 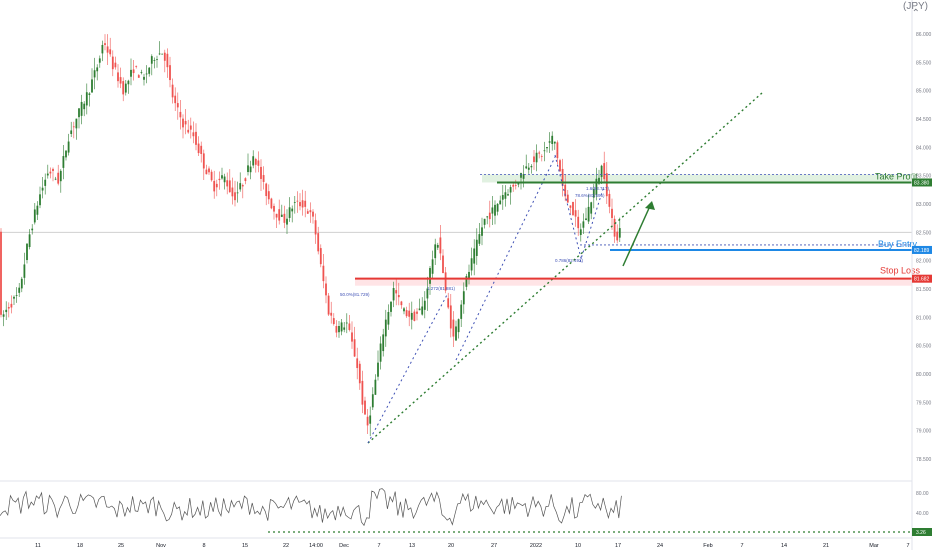 What do you see at coordinates (924, 318) in the screenshot?
I see `price-tick: 81.000` at bounding box center [924, 318].